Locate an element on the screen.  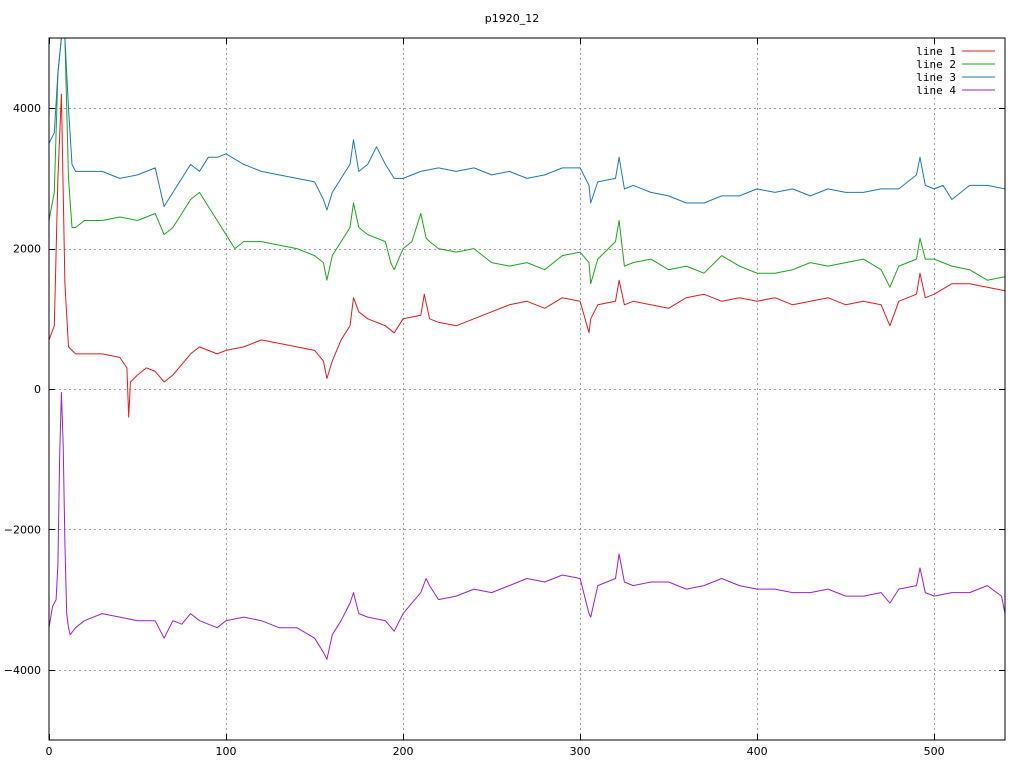
legend-label-3: line 3 is located at coordinates (936, 77).